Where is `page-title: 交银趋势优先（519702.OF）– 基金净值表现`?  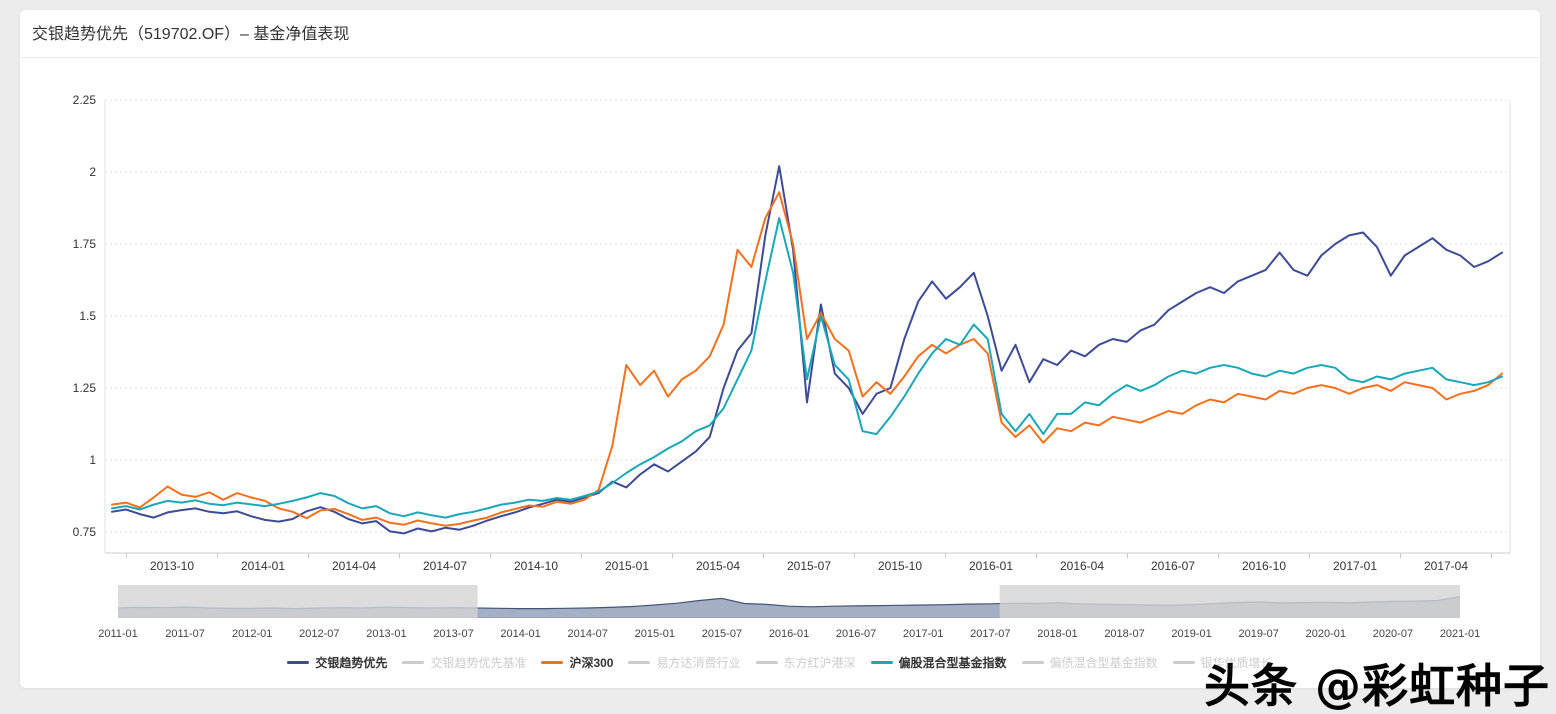 page-title: 交银趋势优先（519702.OF）– 基金净值表现 is located at coordinates (191, 34).